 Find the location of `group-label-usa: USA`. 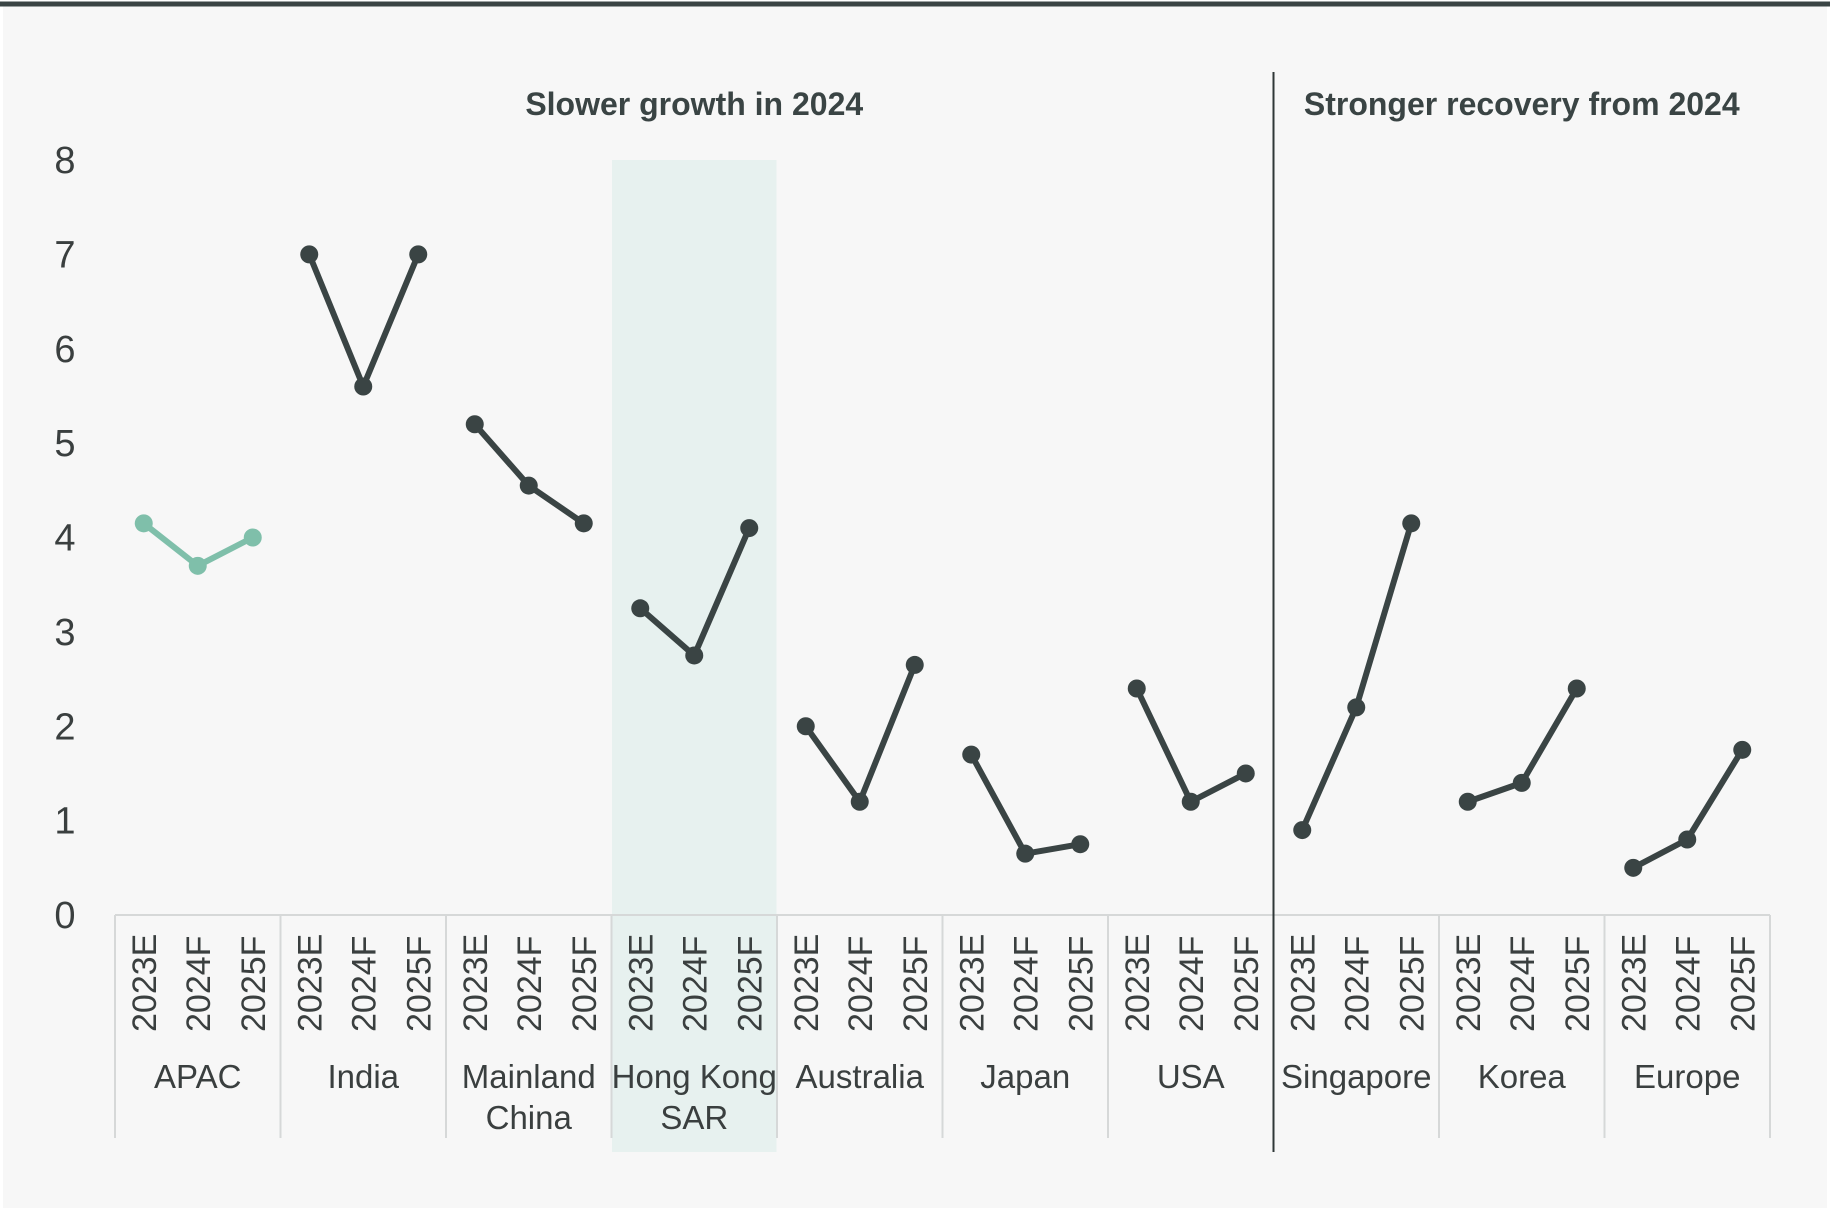

group-label-usa: USA is located at coordinates (1191, 1076).